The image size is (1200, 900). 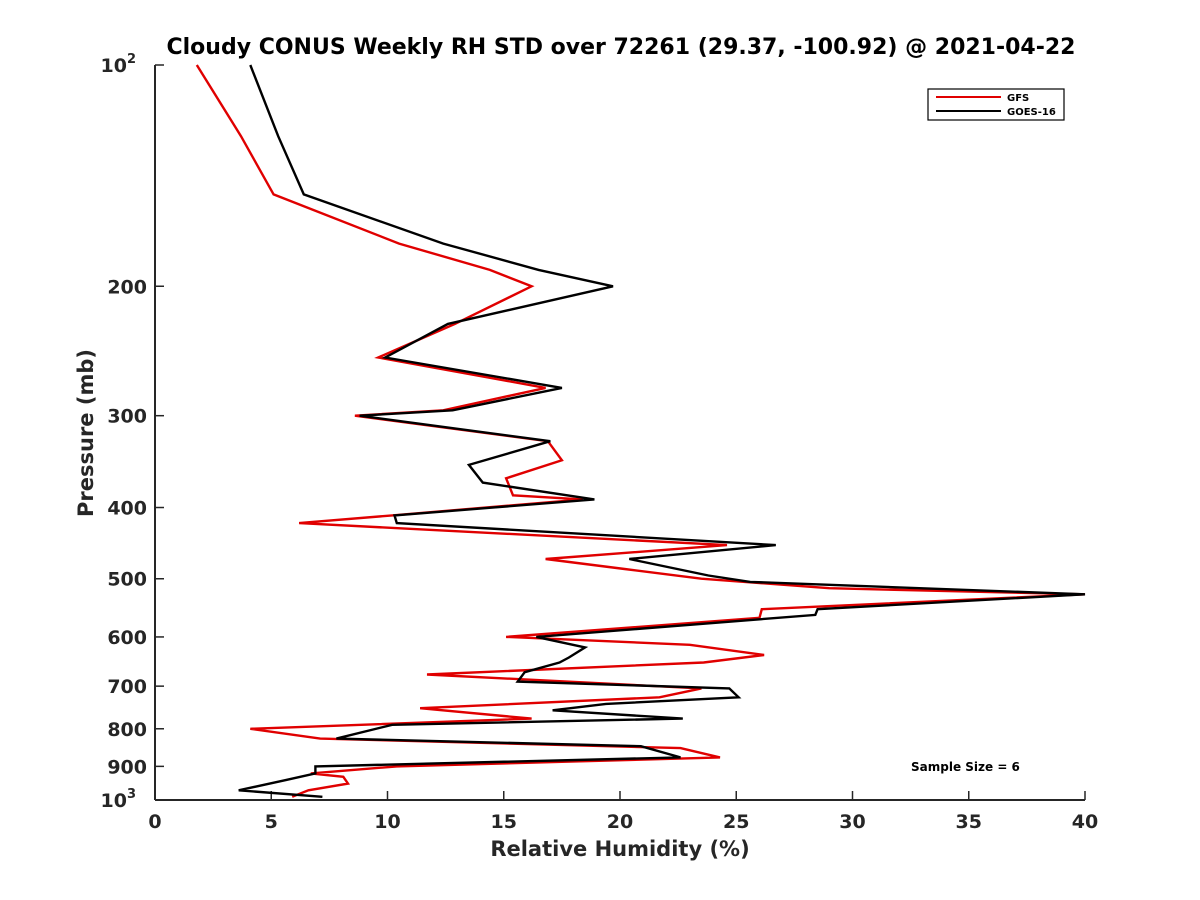 What do you see at coordinates (127, 287) in the screenshot?
I see `y-tick-label: 200` at bounding box center [127, 287].